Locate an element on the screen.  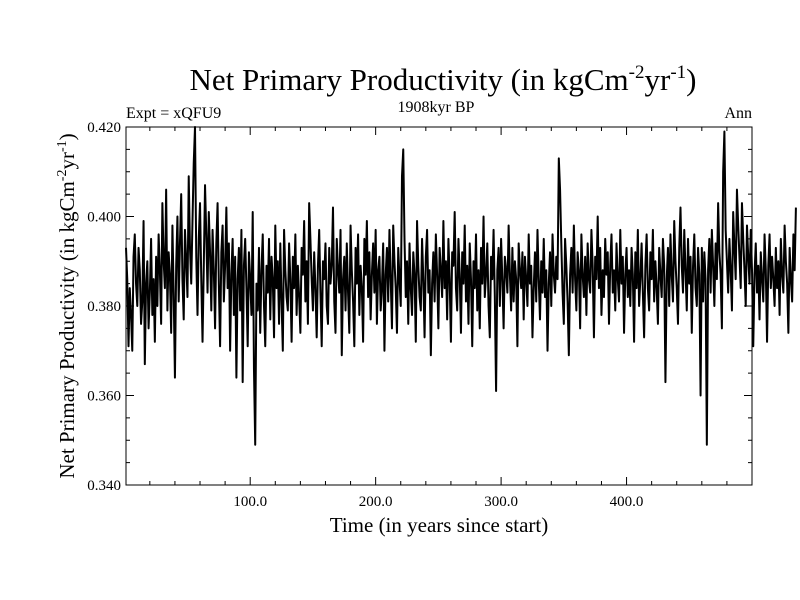
y-tick-label: 0.420 is located at coordinates (104, 128).